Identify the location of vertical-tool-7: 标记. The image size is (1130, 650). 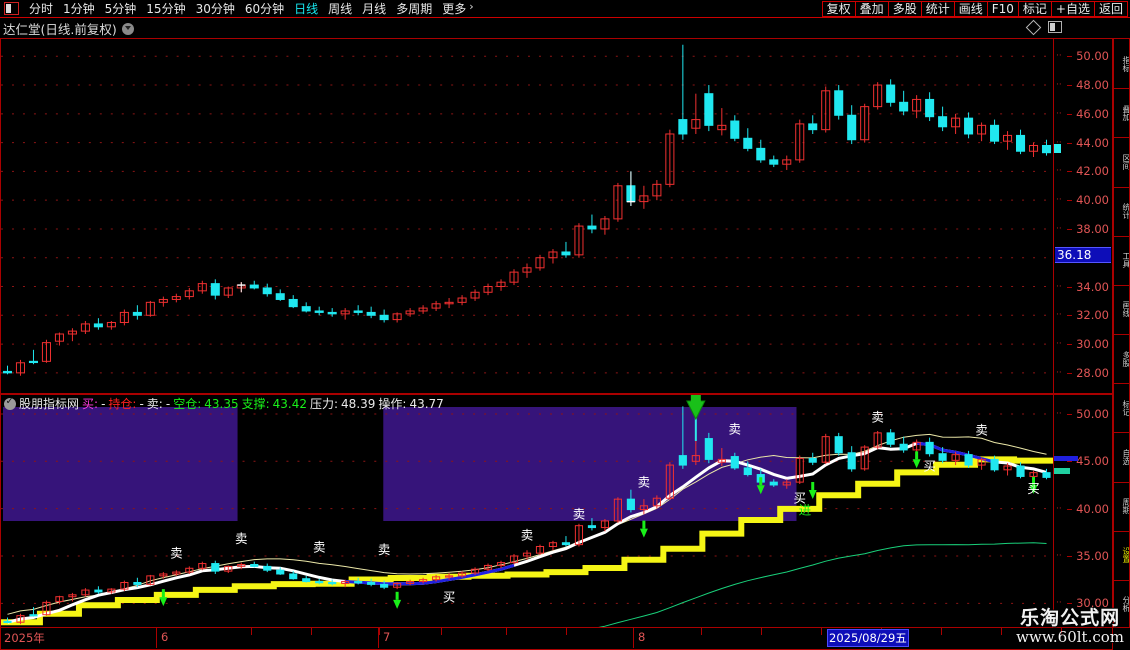
(1126, 407).